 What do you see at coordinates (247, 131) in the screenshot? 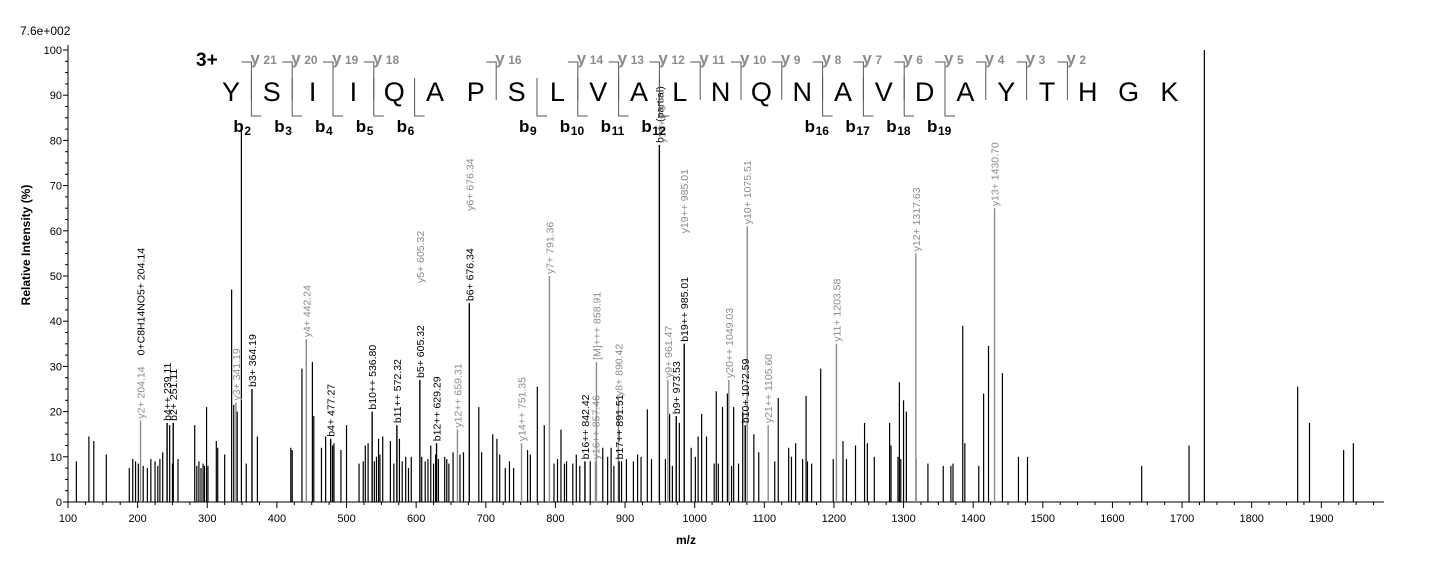
I see `b-ion-number: 2` at bounding box center [247, 131].